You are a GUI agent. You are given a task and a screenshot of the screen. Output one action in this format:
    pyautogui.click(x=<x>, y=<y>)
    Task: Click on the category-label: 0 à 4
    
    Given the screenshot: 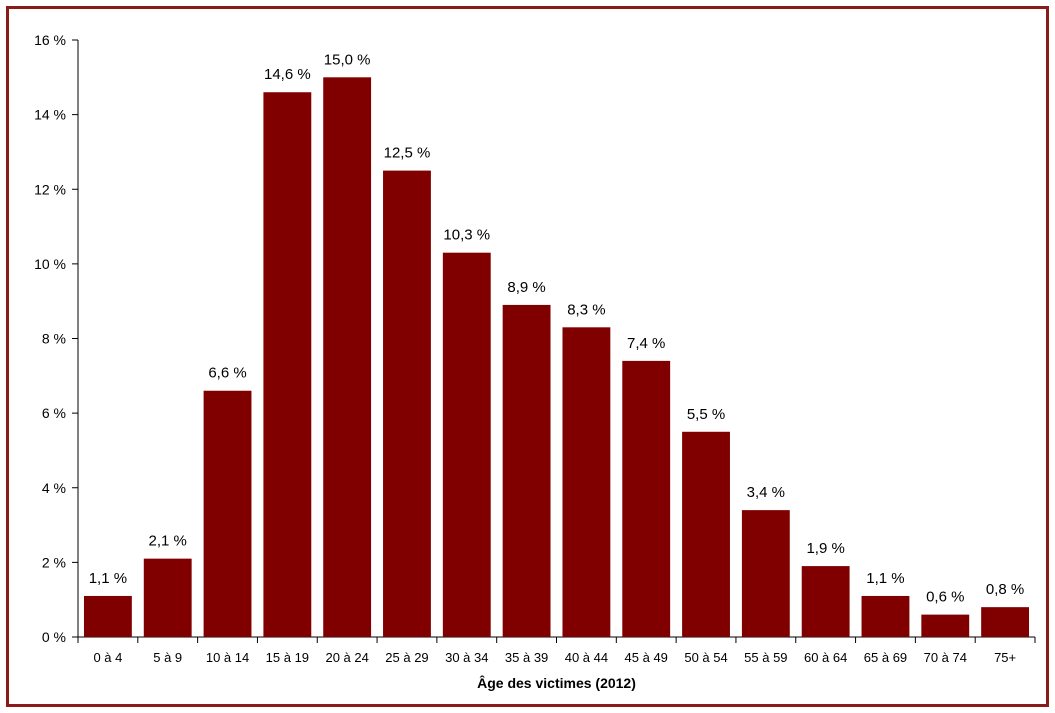 What is the action you would take?
    pyautogui.click(x=107, y=657)
    